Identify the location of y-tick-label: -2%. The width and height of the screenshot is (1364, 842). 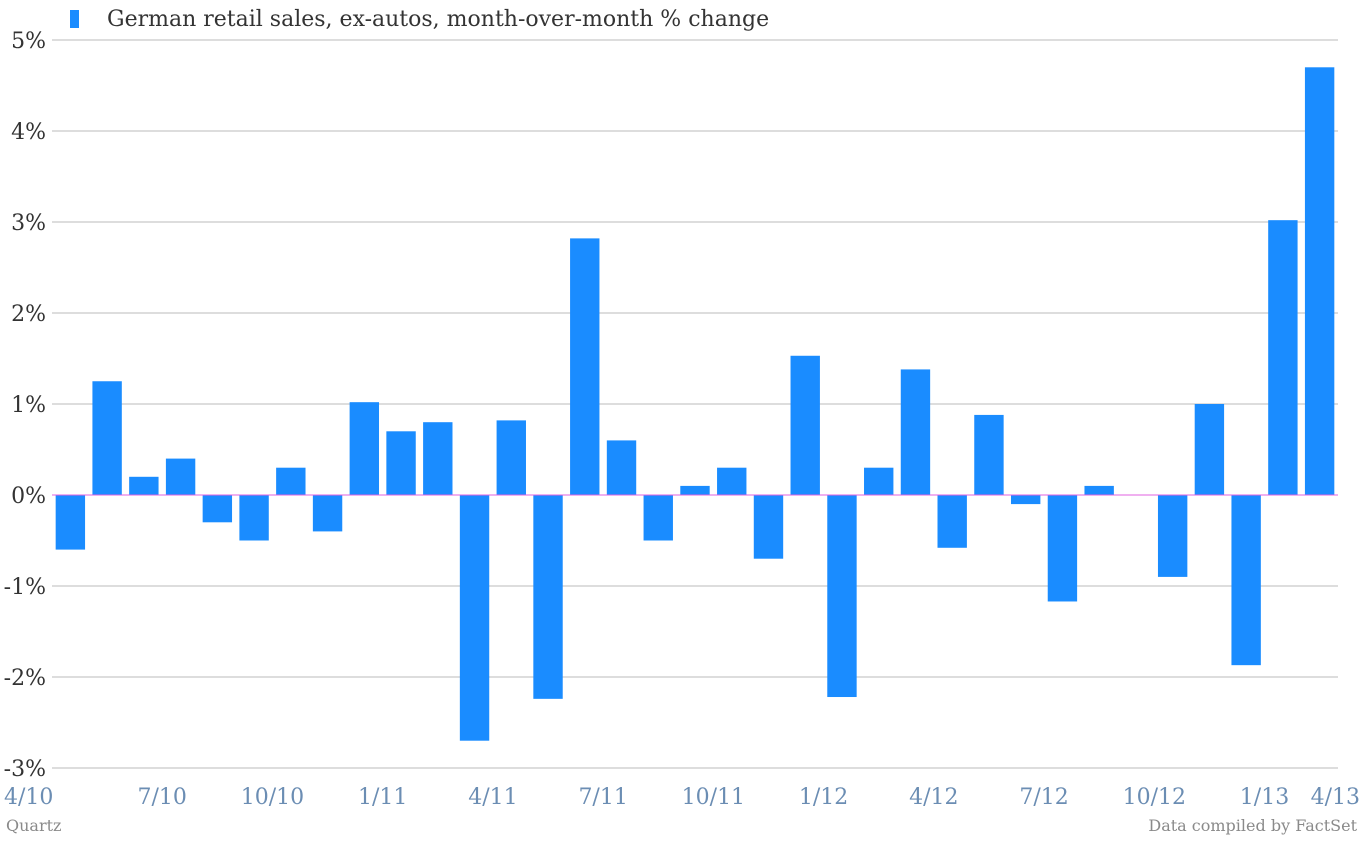
(25, 678).